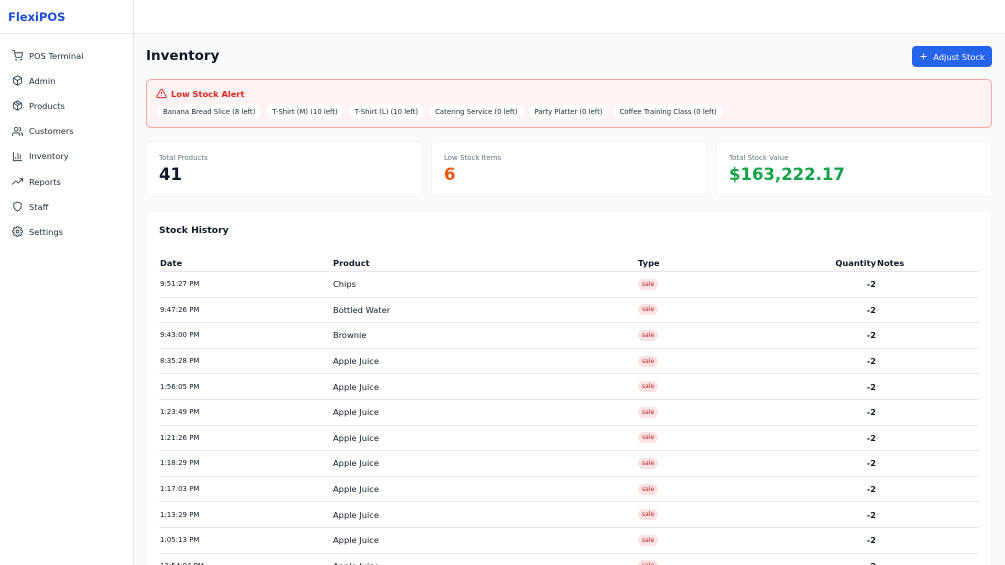 Image resolution: width=1005 pixels, height=565 pixels. I want to click on page-title: Inventory, so click(183, 56).